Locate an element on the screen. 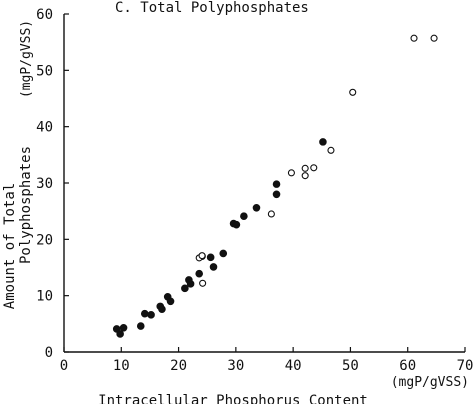  x-tick-label: 50 is located at coordinates (350, 366).